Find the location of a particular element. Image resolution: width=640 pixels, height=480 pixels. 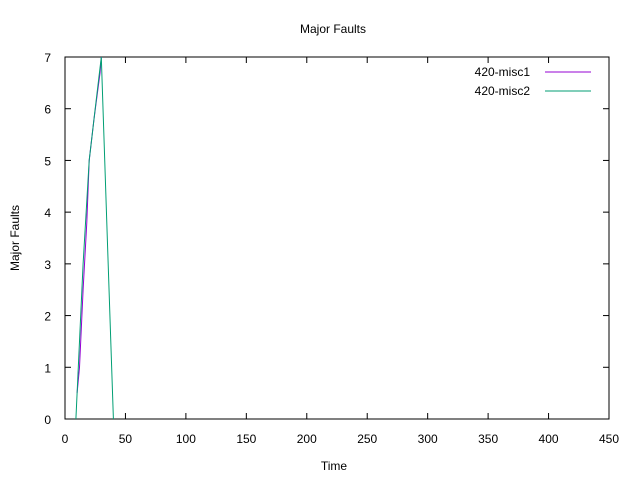

y-axis-label: Major Faults is located at coordinates (15, 238).